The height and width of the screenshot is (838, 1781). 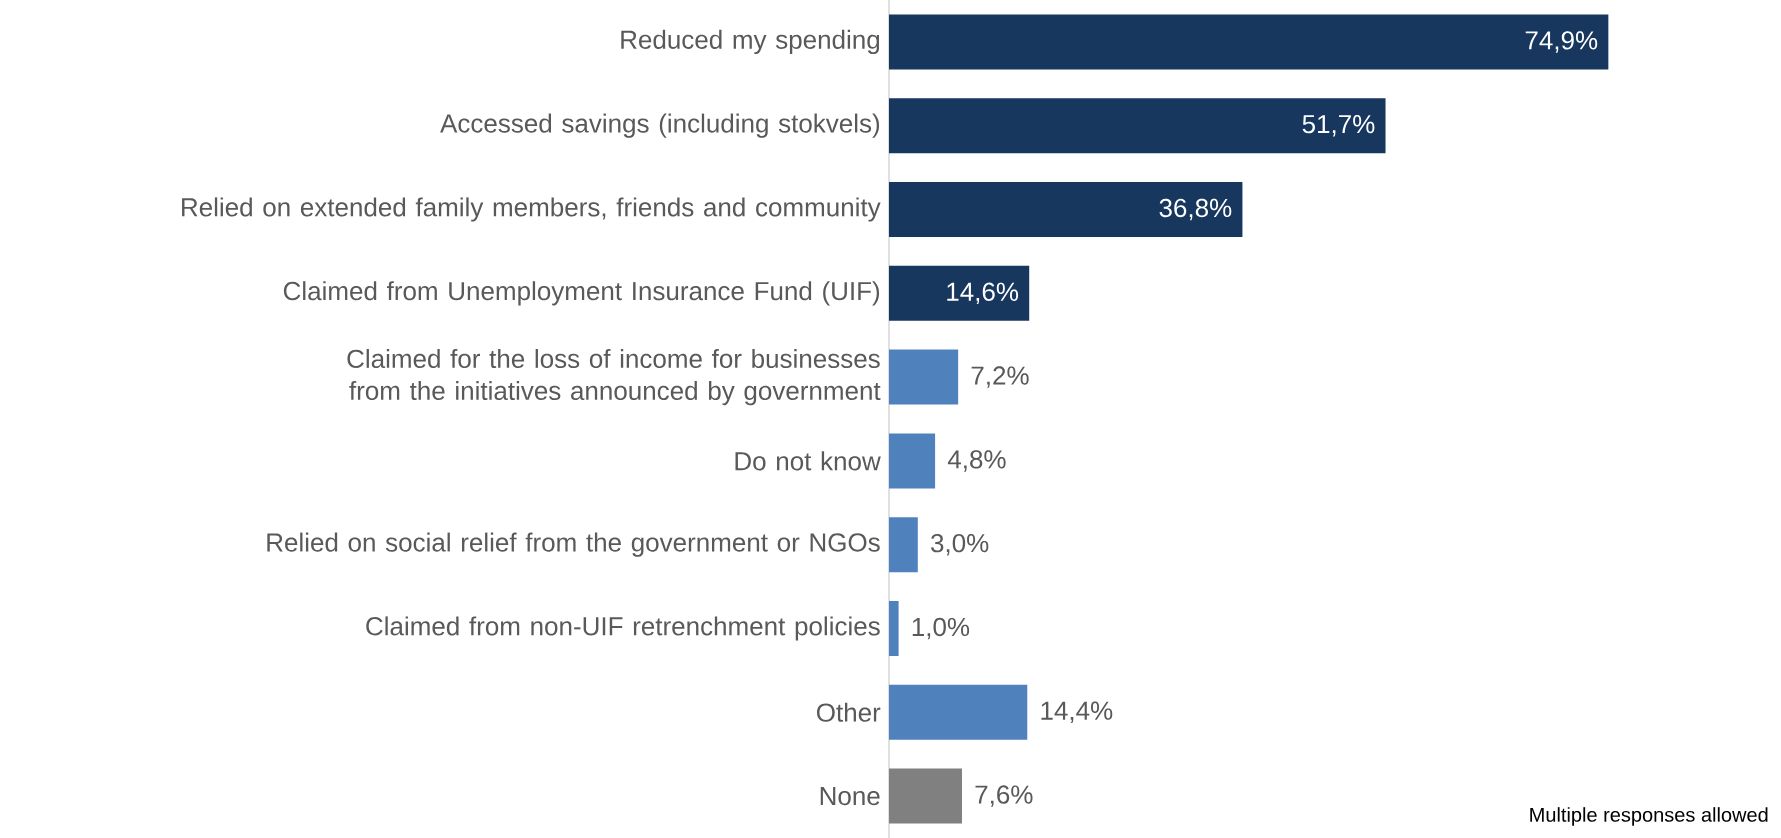 What do you see at coordinates (614, 377) in the screenshot?
I see `y-tick-label: Claimed for the loss of income for businesses from the initiatives announced by government` at bounding box center [614, 377].